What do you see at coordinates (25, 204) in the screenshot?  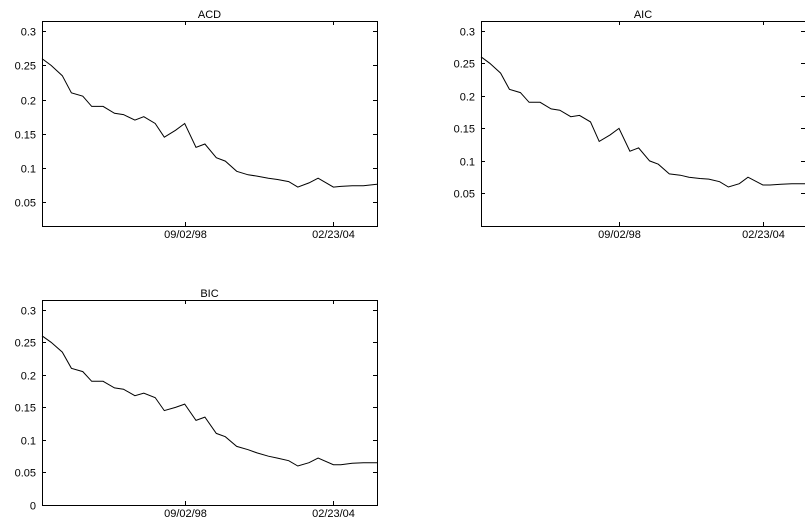 I see `acd-y-tick-label: 0.05` at bounding box center [25, 204].